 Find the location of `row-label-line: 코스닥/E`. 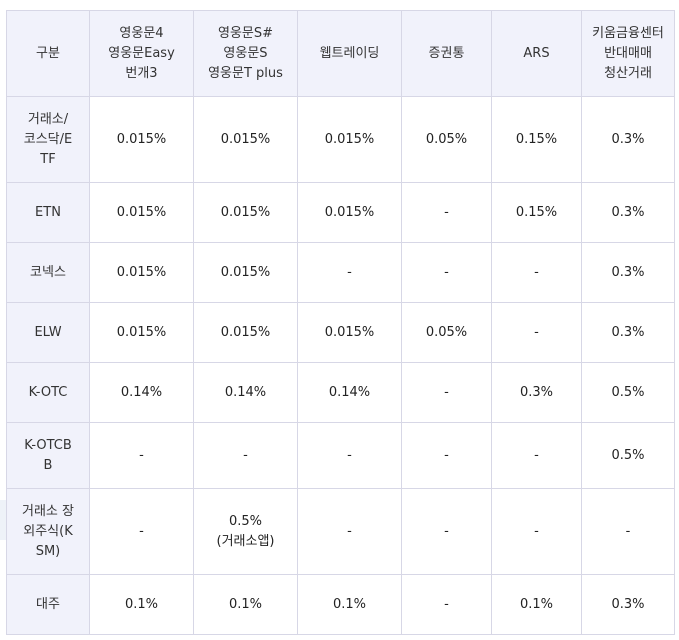

row-label-line: 코스닥/E is located at coordinates (48, 139).